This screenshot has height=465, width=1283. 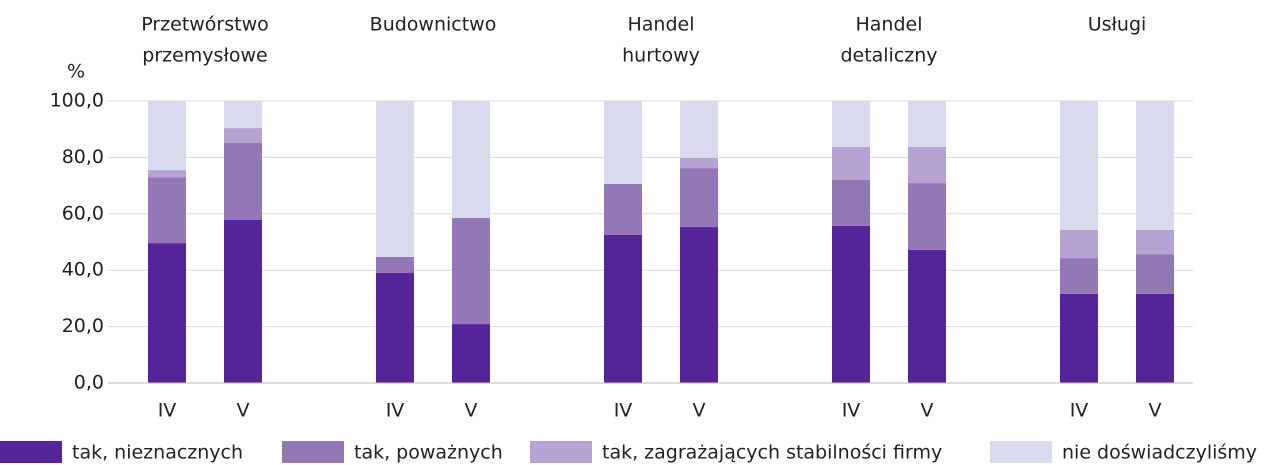 I want to click on y-axis-unit: %, so click(x=76, y=72).